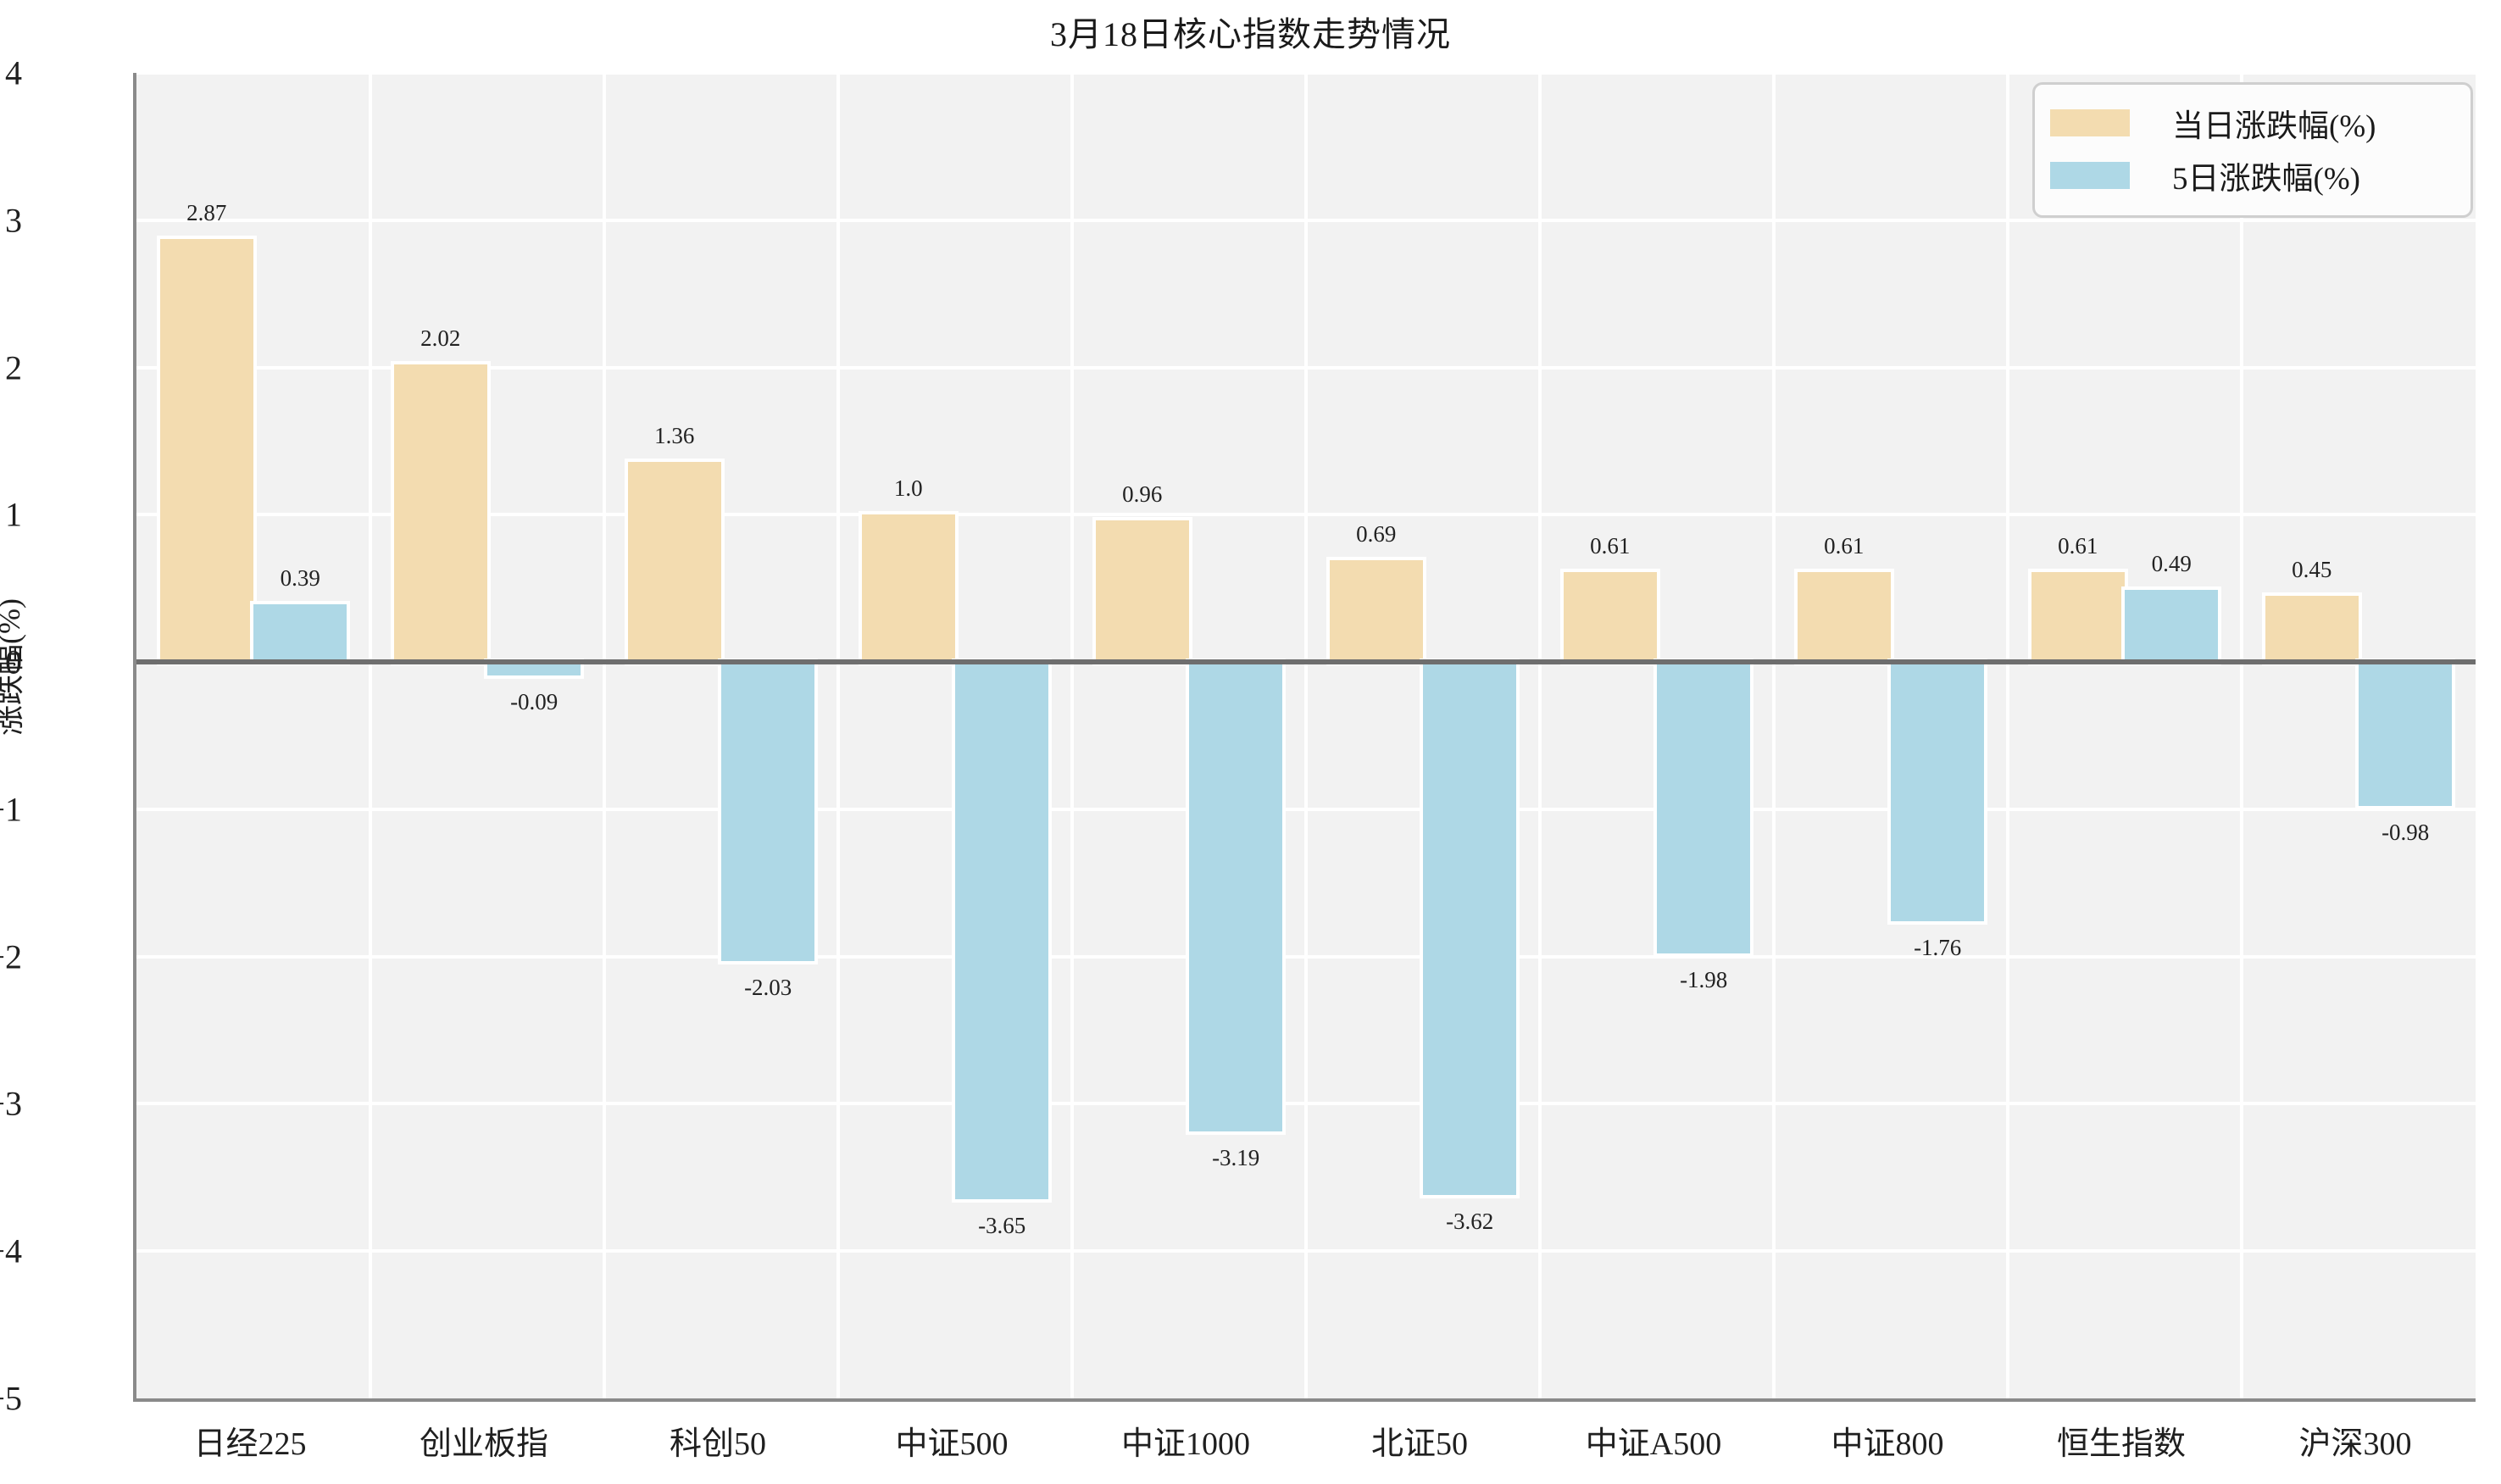  What do you see at coordinates (1185, 1444) in the screenshot?
I see `x-tick-label: 中证1000` at bounding box center [1185, 1444].